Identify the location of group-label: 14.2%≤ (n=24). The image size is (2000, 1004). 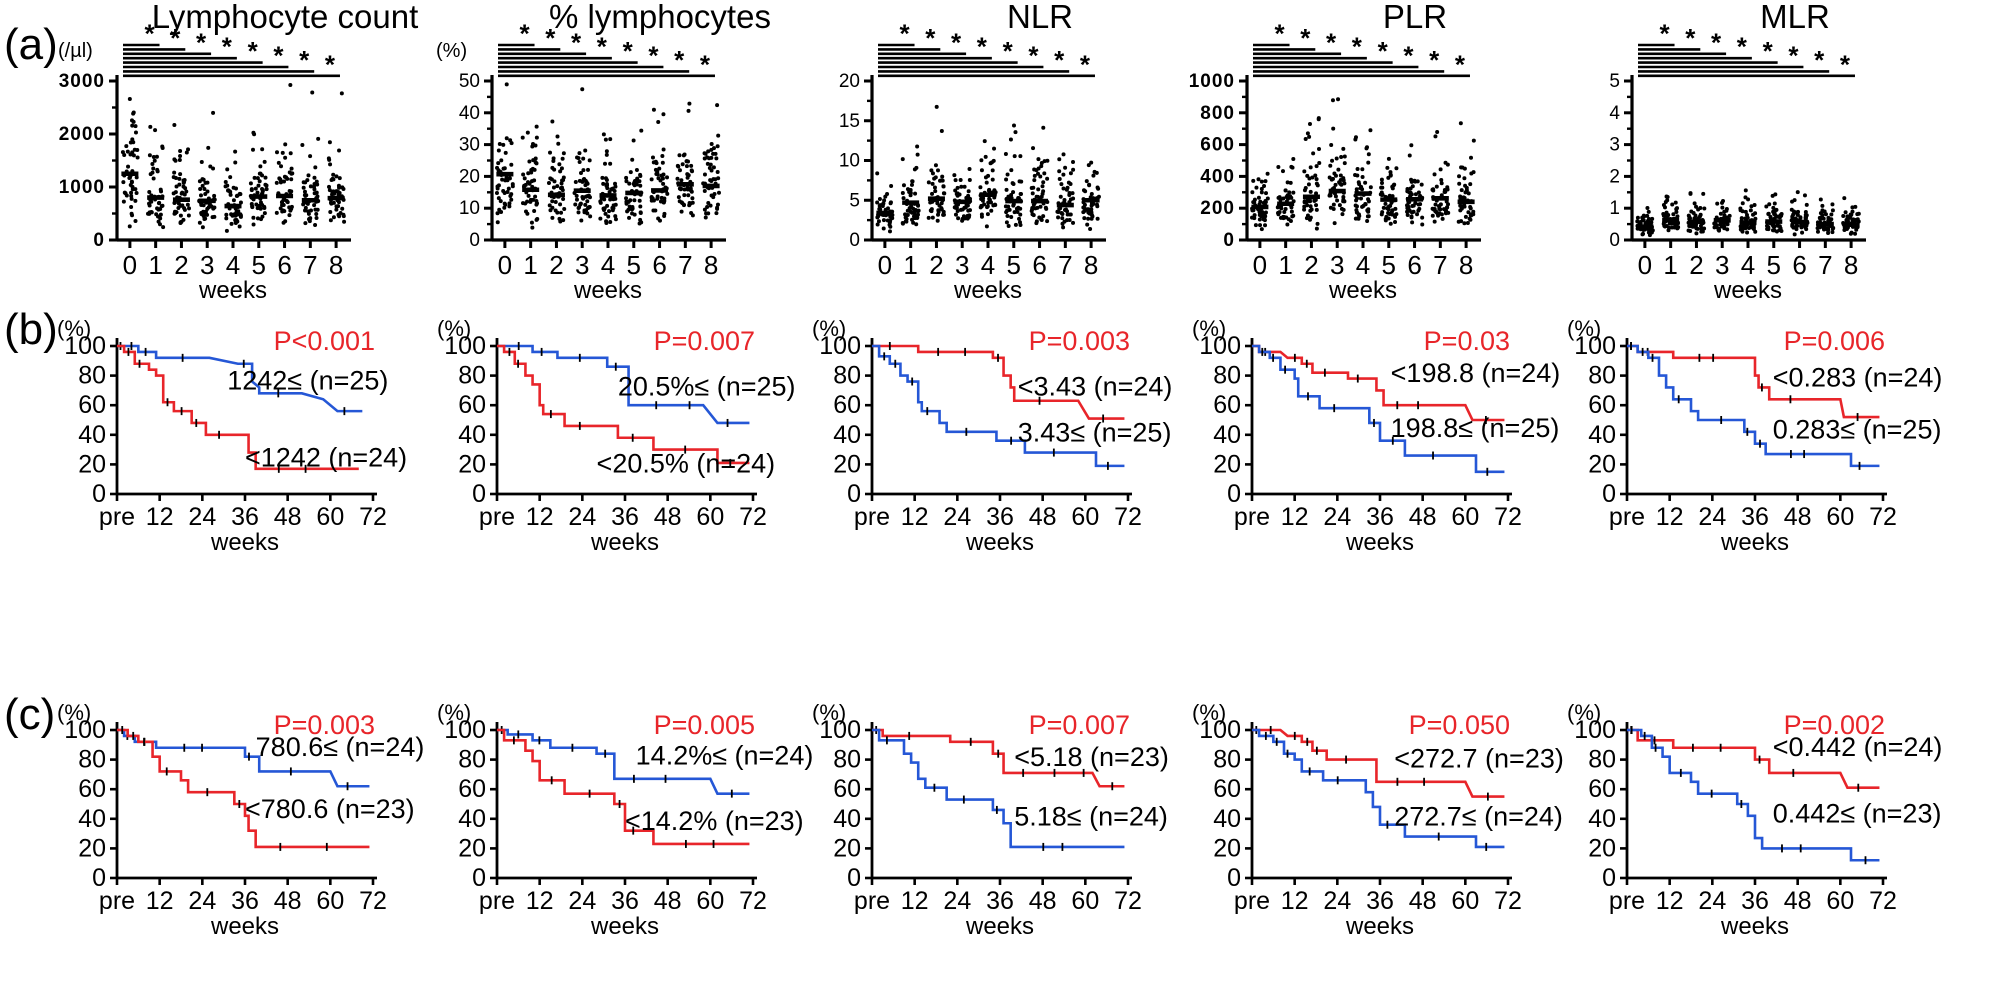
(725, 756).